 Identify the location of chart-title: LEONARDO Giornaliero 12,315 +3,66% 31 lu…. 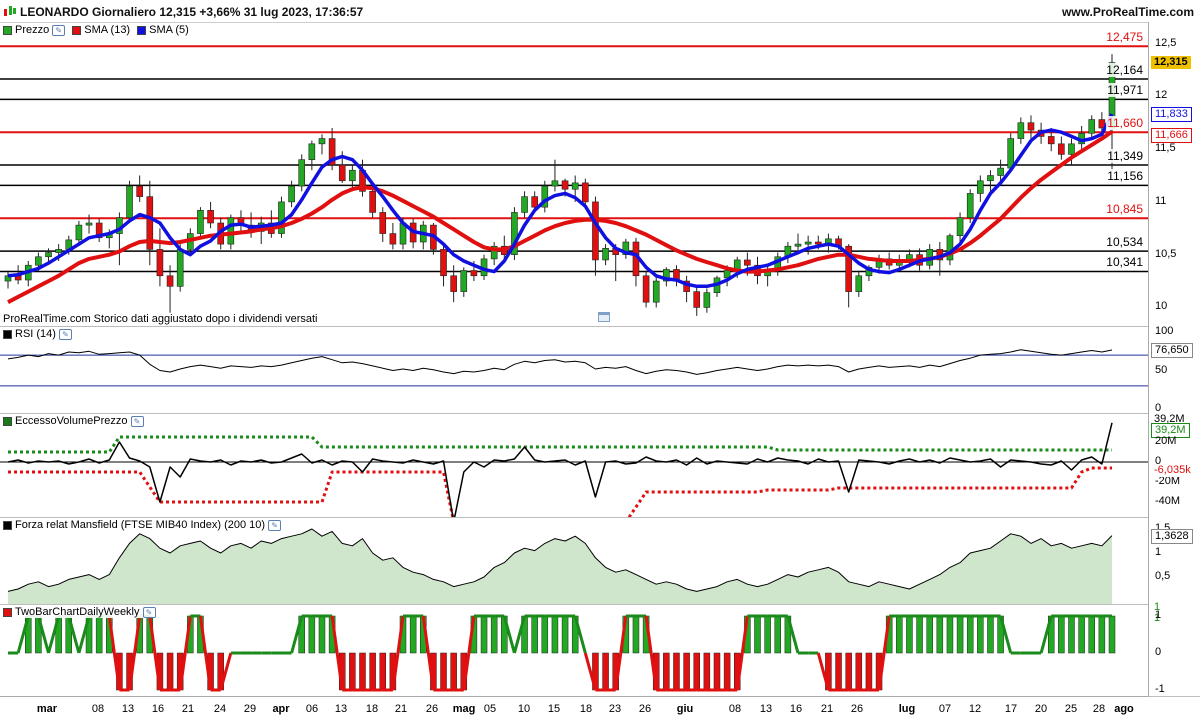
(192, 12).